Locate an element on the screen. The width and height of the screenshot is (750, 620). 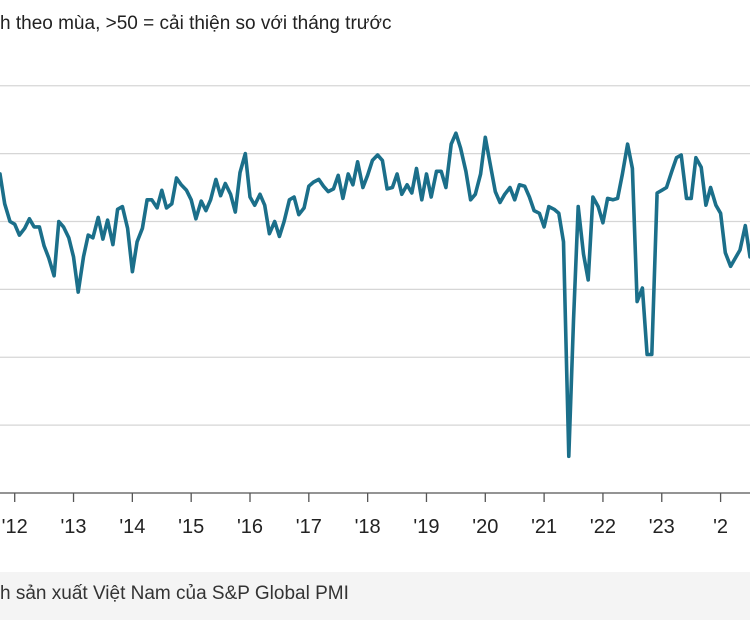
x-tick-label: '17 is located at coordinates (309, 527).